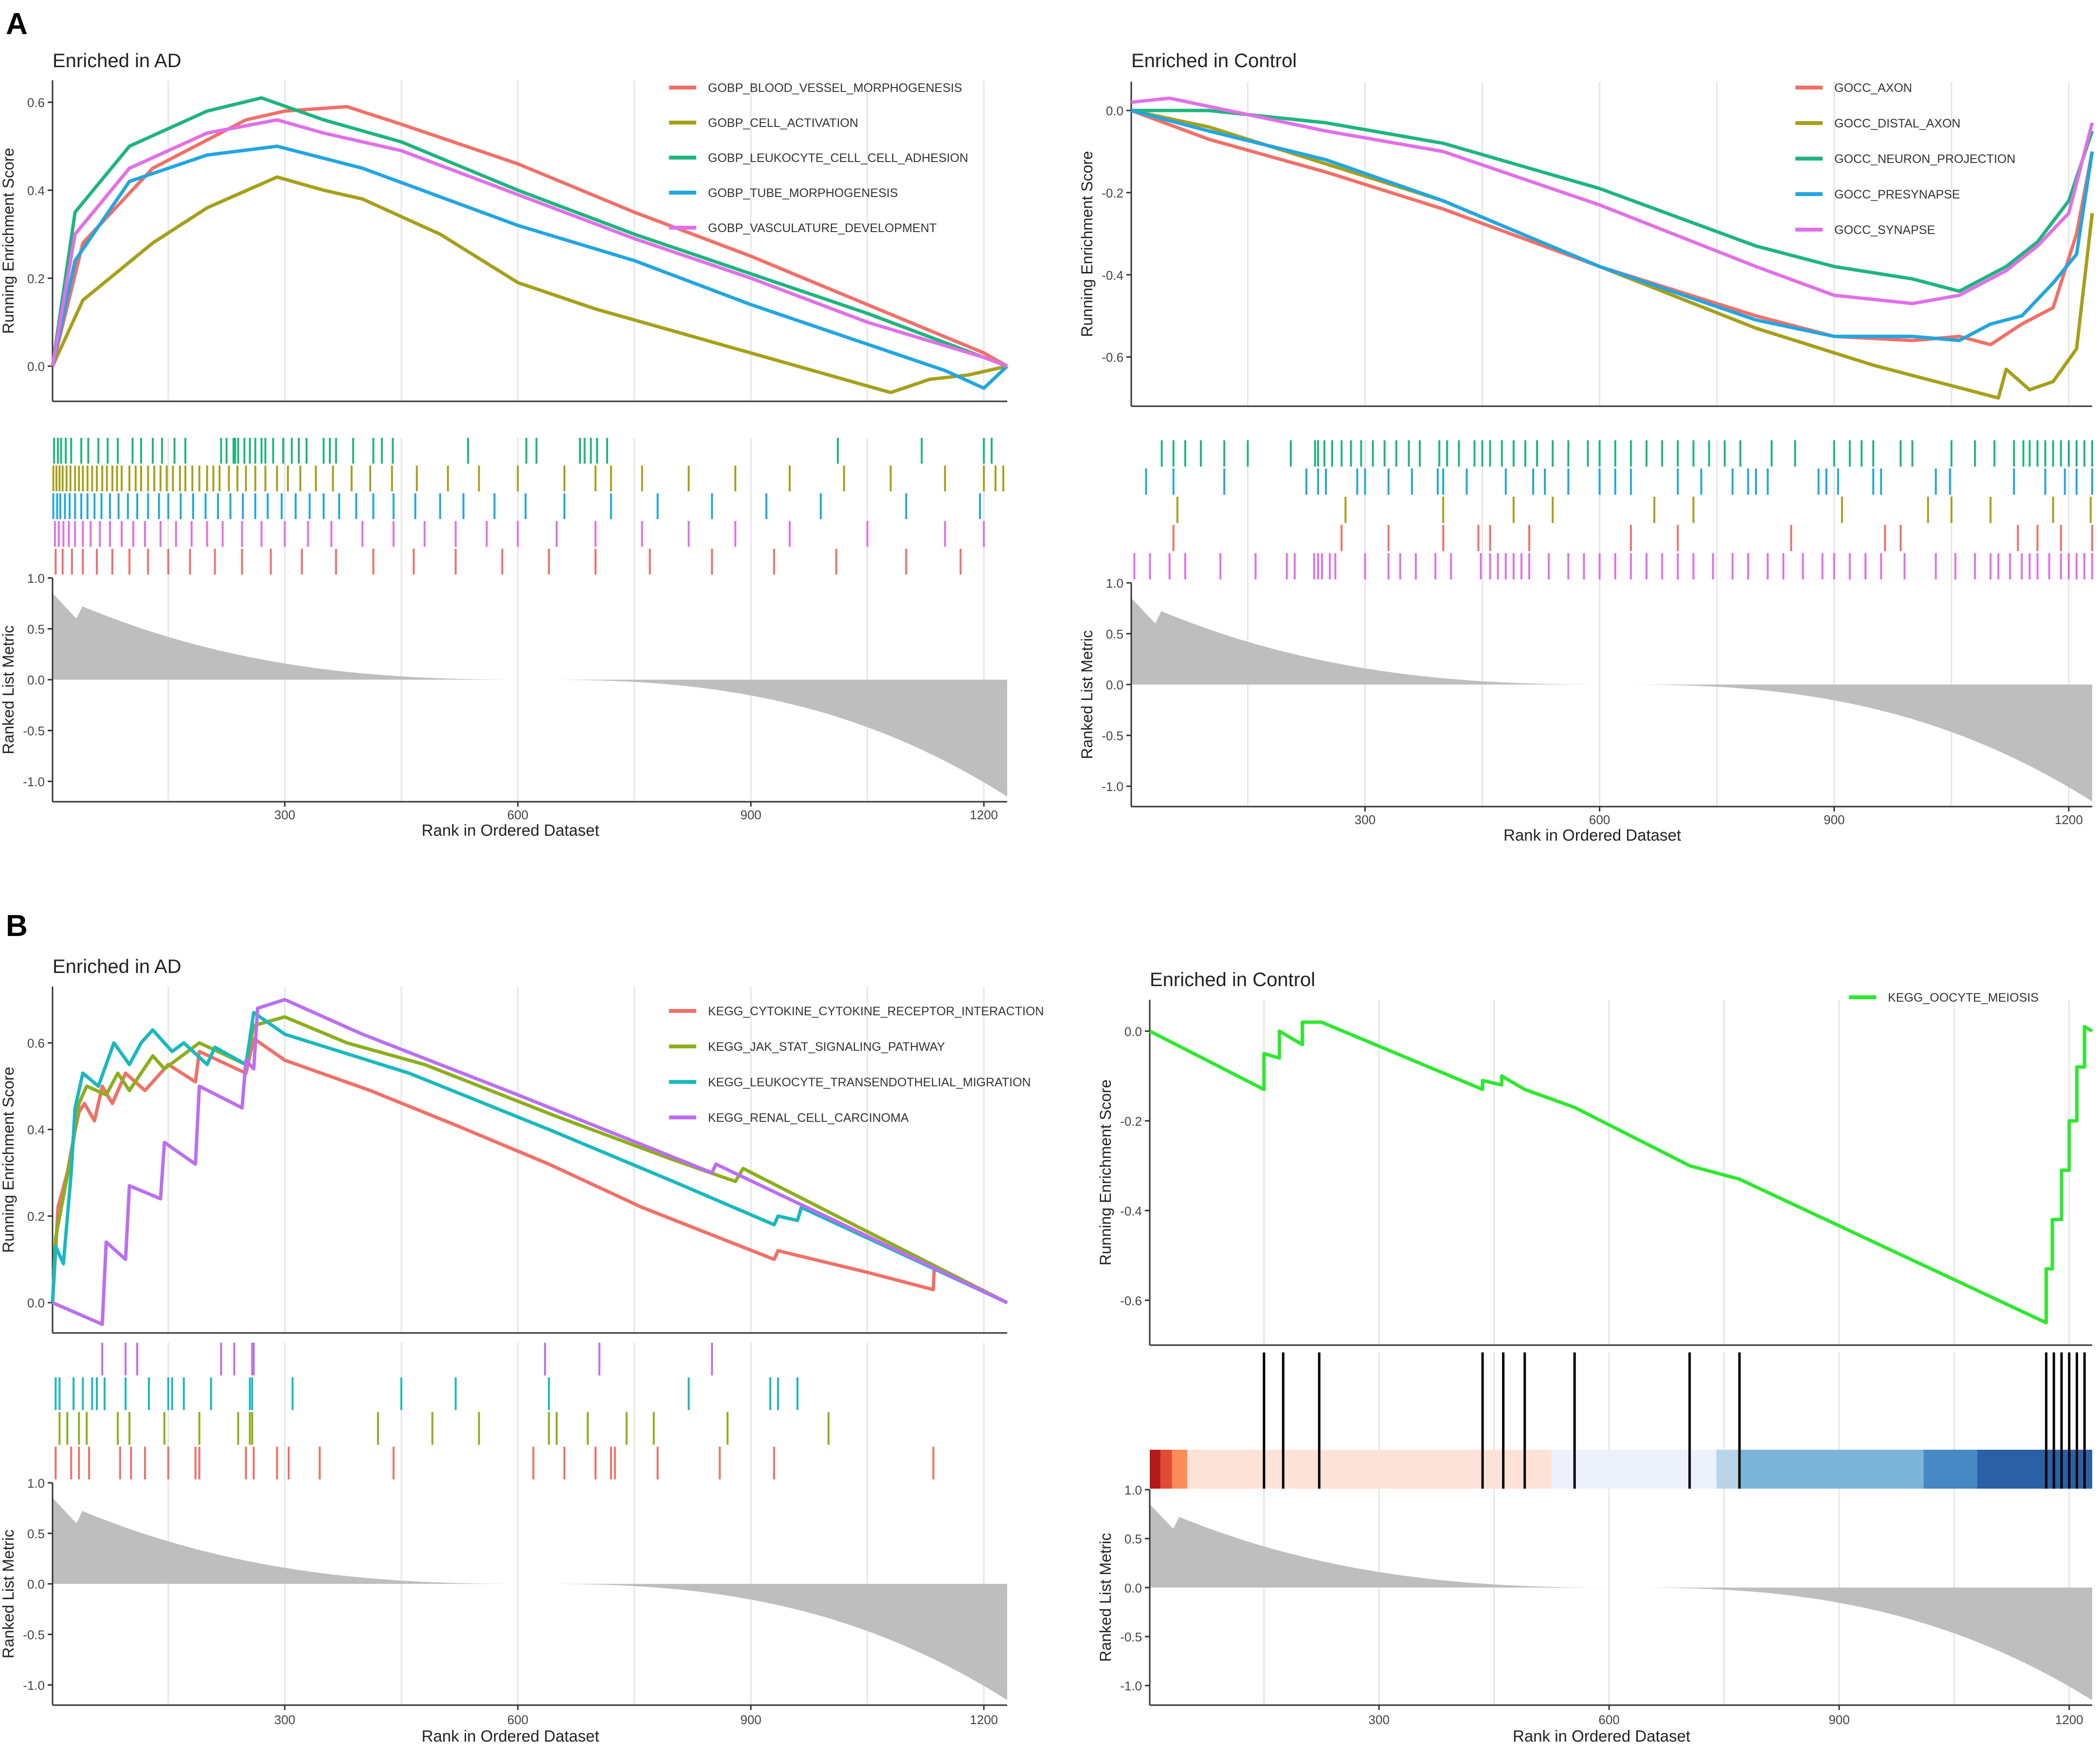  What do you see at coordinates (822, 228) in the screenshot?
I see `legend-label: GOBP_VASCULATURE_DEVELOPMENT` at bounding box center [822, 228].